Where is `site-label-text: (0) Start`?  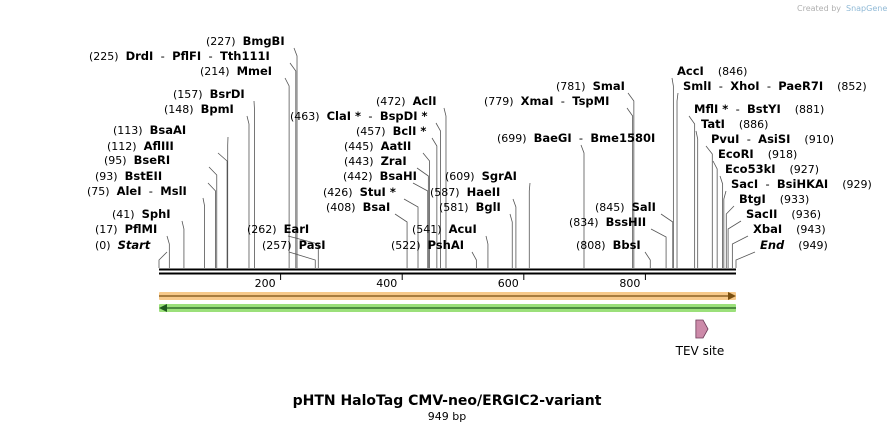
site-label-text: (0) Start is located at coordinates (123, 245).